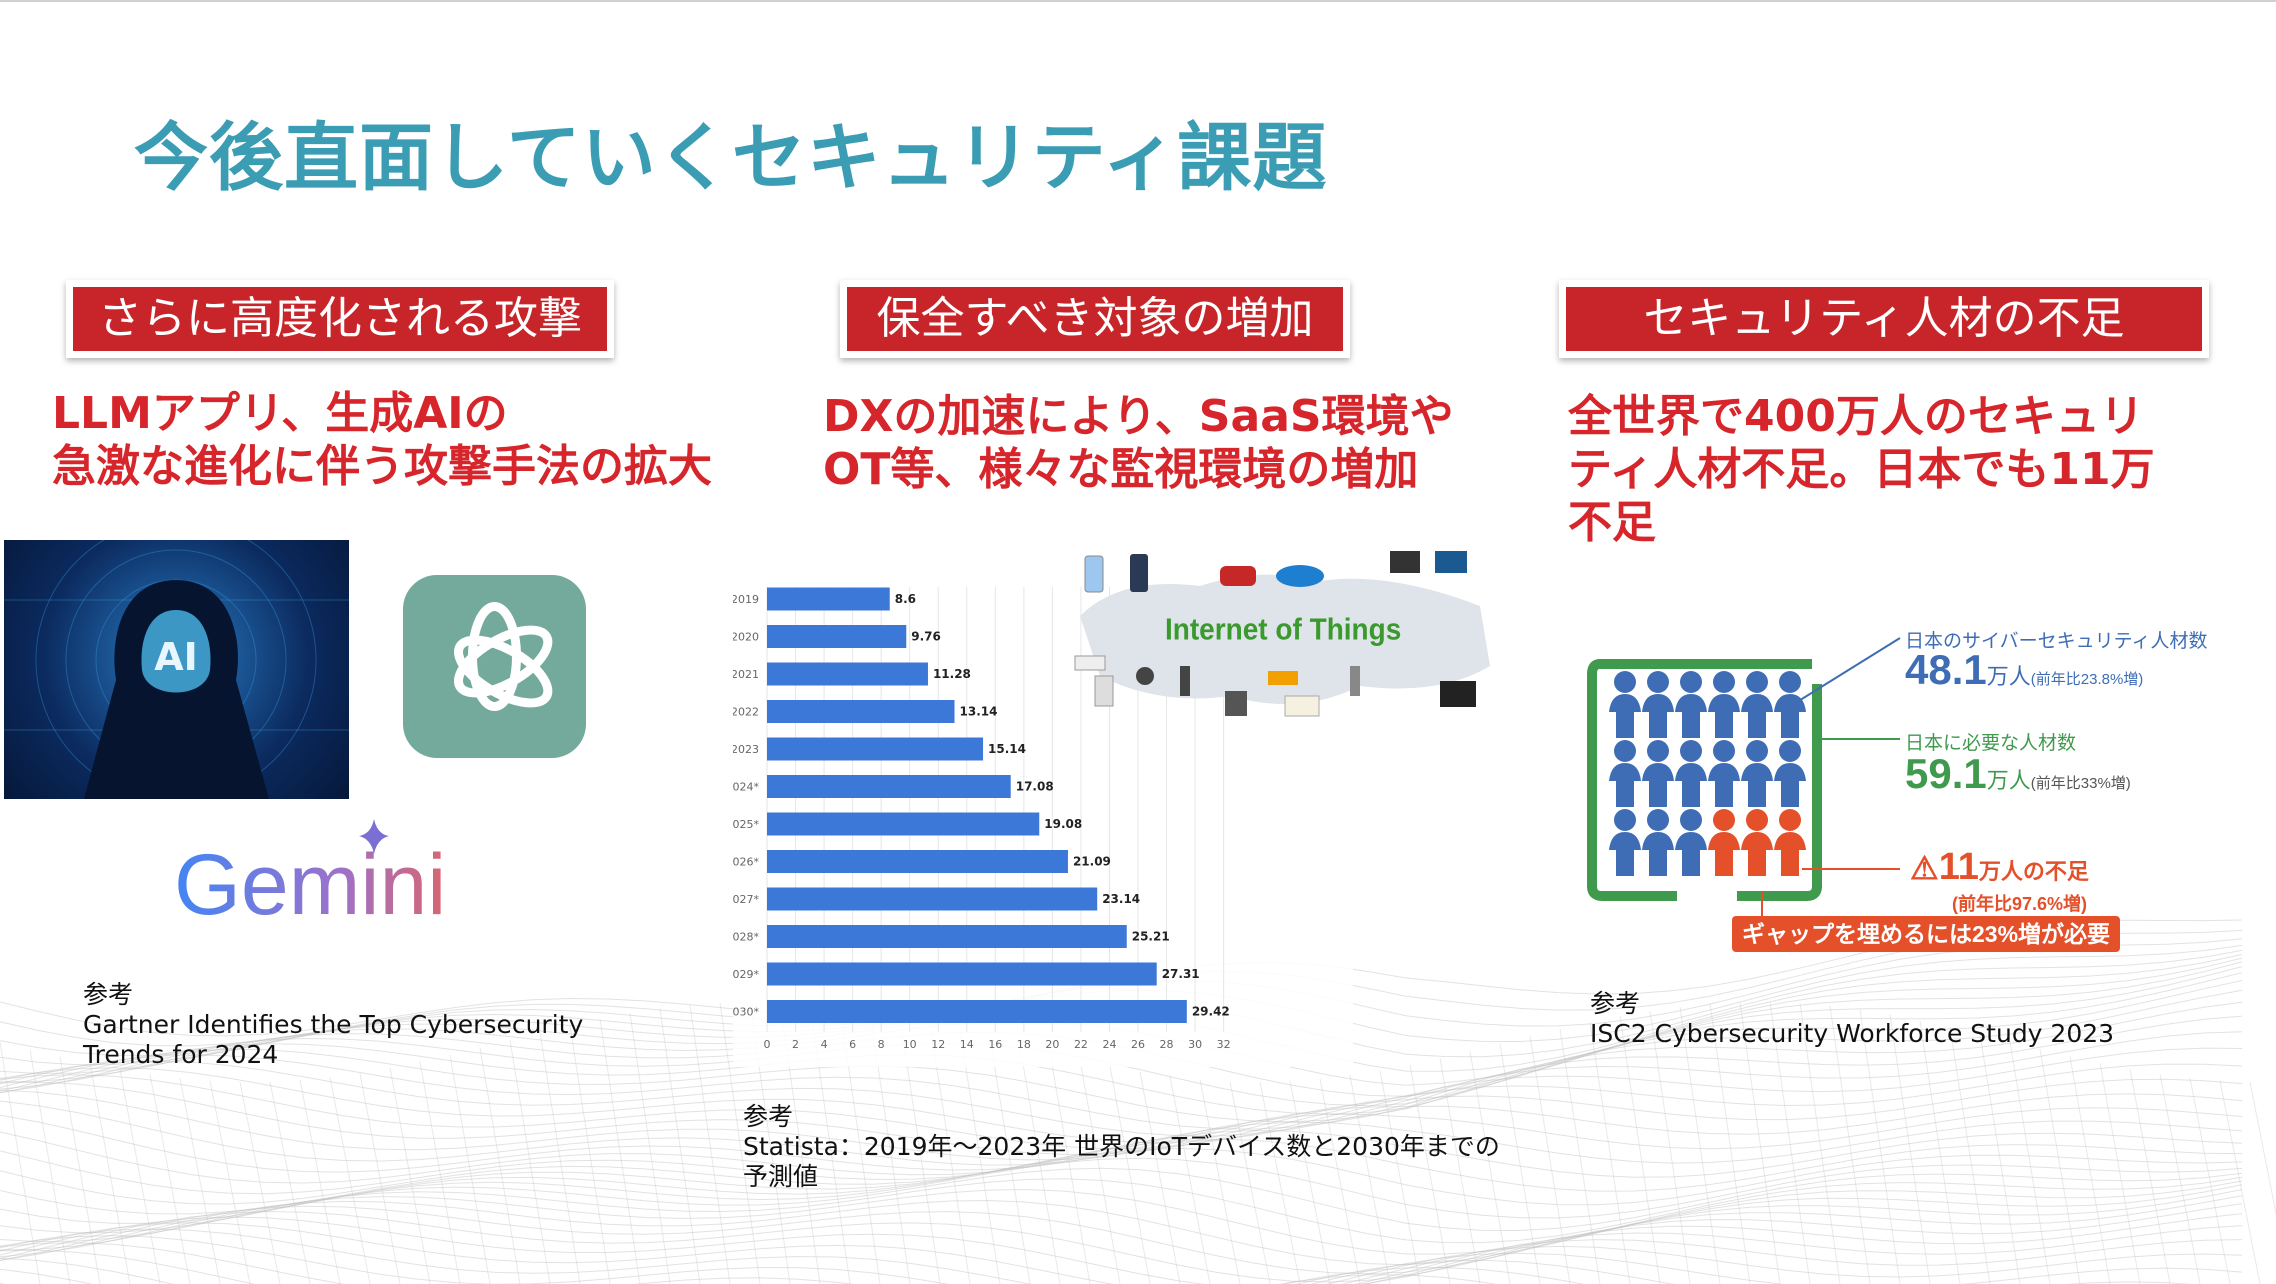 The image size is (2276, 1284). What do you see at coordinates (1109, 1044) in the screenshot?
I see `x-tick-label: 24` at bounding box center [1109, 1044].